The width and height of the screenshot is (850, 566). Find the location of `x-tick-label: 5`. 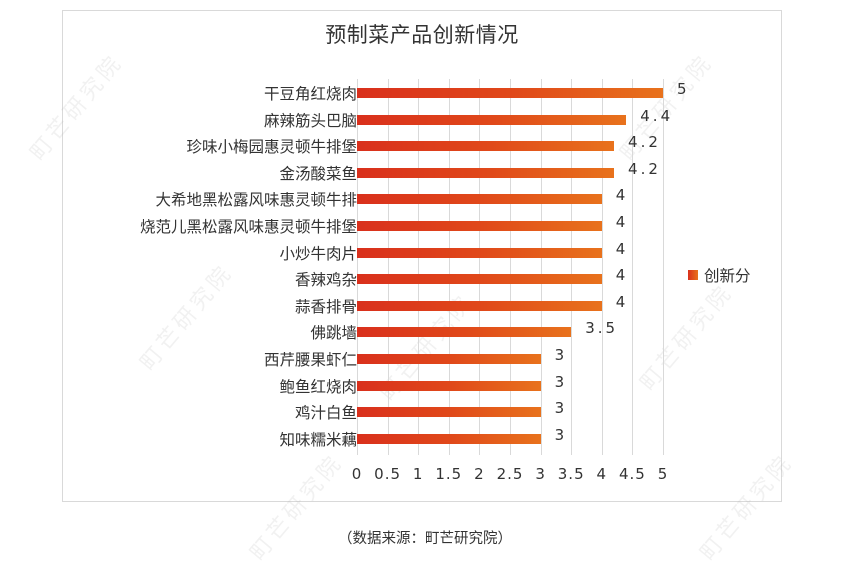

x-tick-label: 5 is located at coordinates (663, 474).